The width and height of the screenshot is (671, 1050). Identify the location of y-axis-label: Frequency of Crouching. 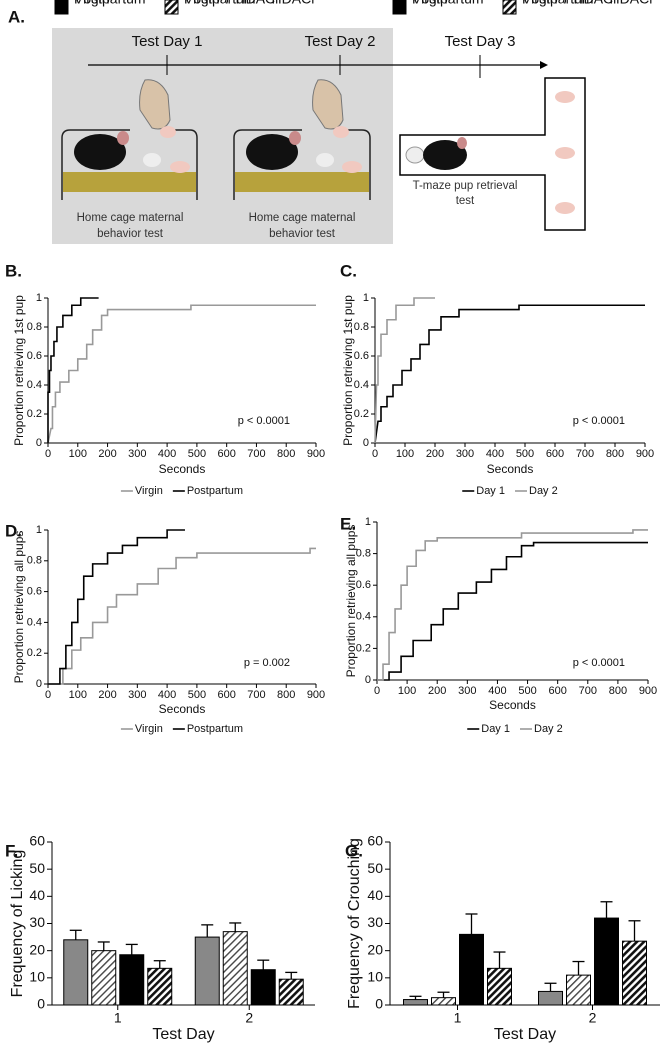
(354, 923).